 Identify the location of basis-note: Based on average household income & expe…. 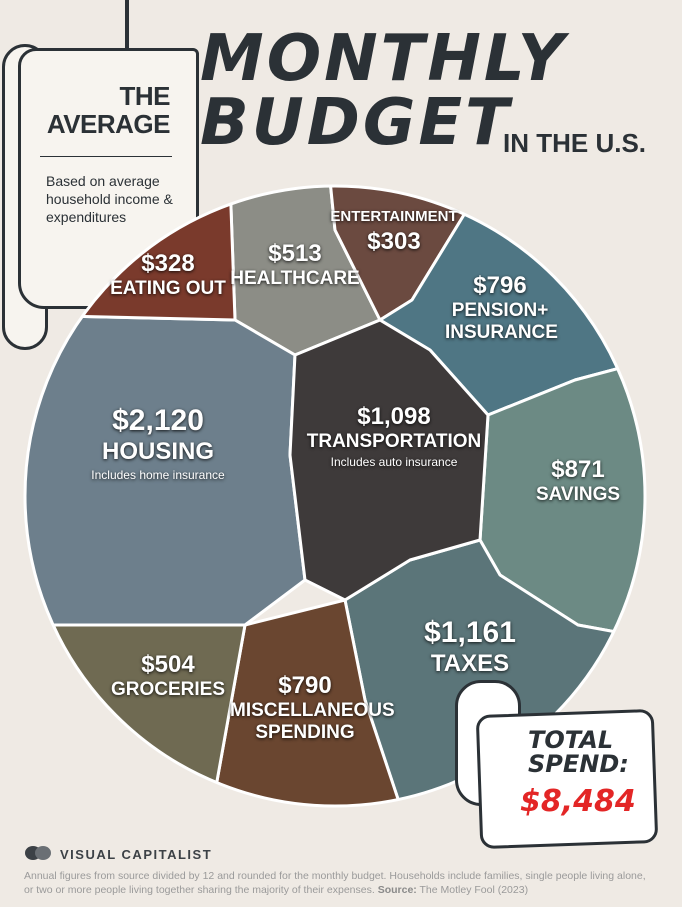
(109, 199).